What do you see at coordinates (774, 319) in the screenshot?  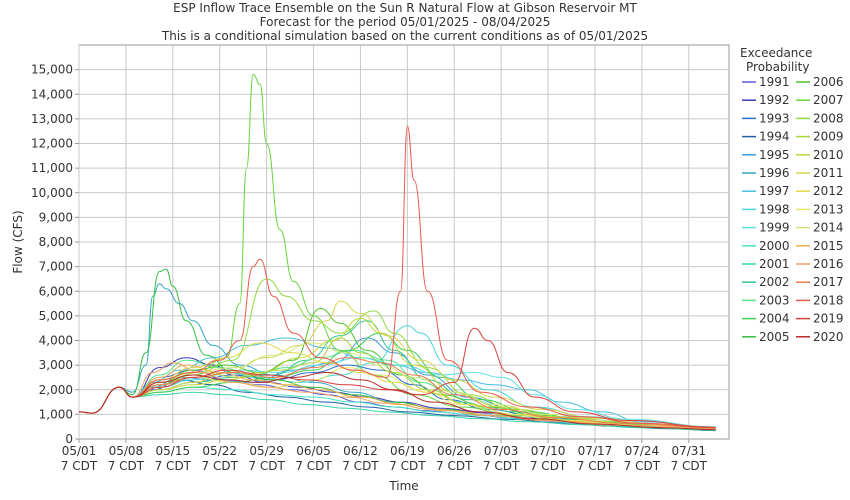 I see `legend-item-label: 2004` at bounding box center [774, 319].